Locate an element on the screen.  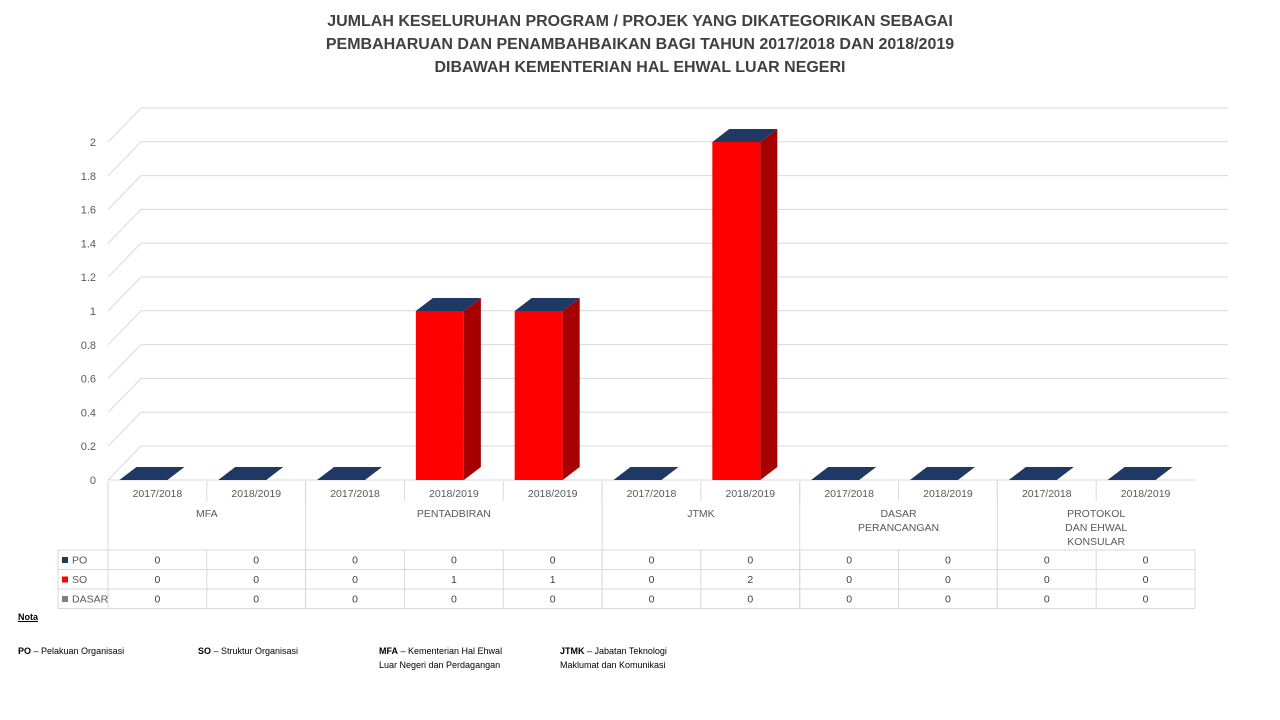
y-tick-label: 0.8 is located at coordinates (88, 346).